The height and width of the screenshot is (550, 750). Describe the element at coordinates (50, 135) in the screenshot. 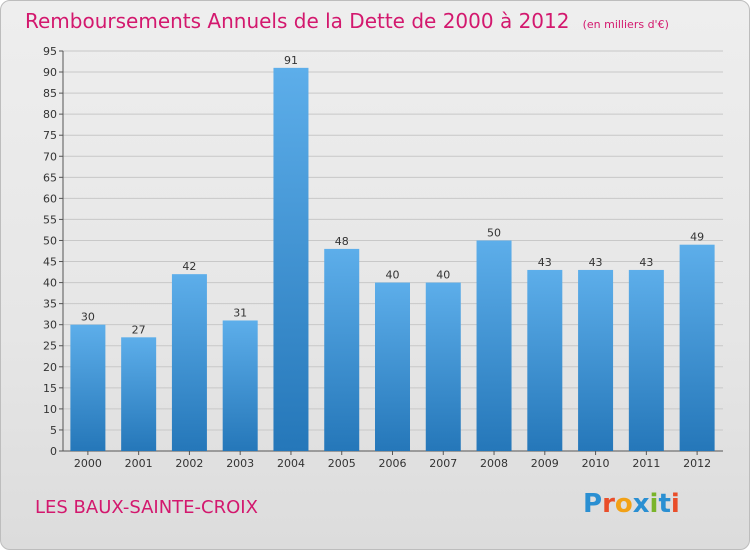

I see `y-tick-label: 75` at that location.